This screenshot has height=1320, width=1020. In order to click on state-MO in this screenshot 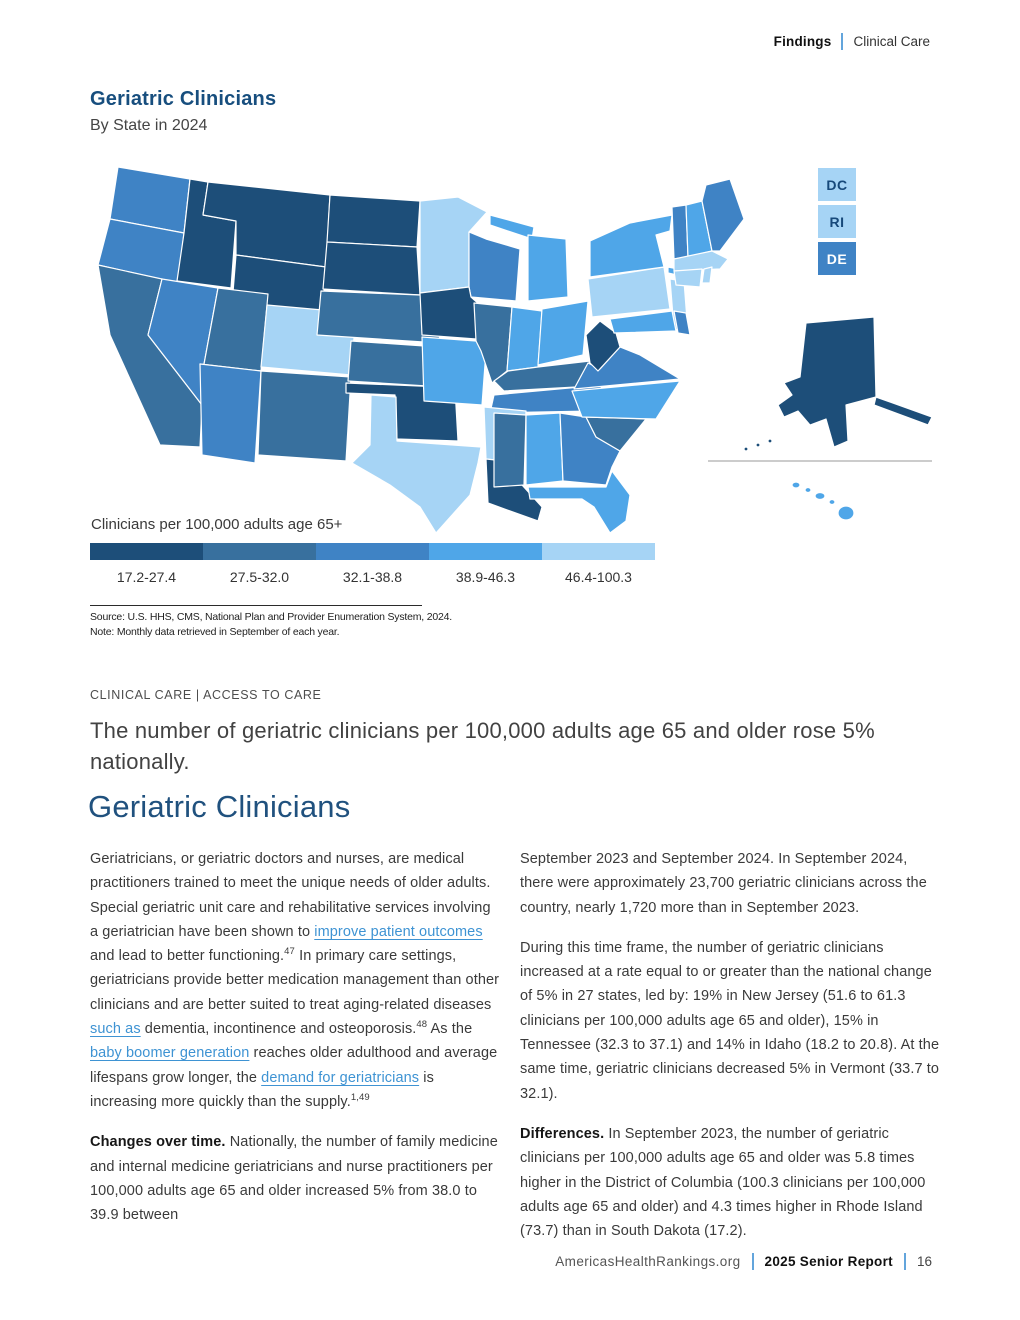, I will do `click(454, 371)`.